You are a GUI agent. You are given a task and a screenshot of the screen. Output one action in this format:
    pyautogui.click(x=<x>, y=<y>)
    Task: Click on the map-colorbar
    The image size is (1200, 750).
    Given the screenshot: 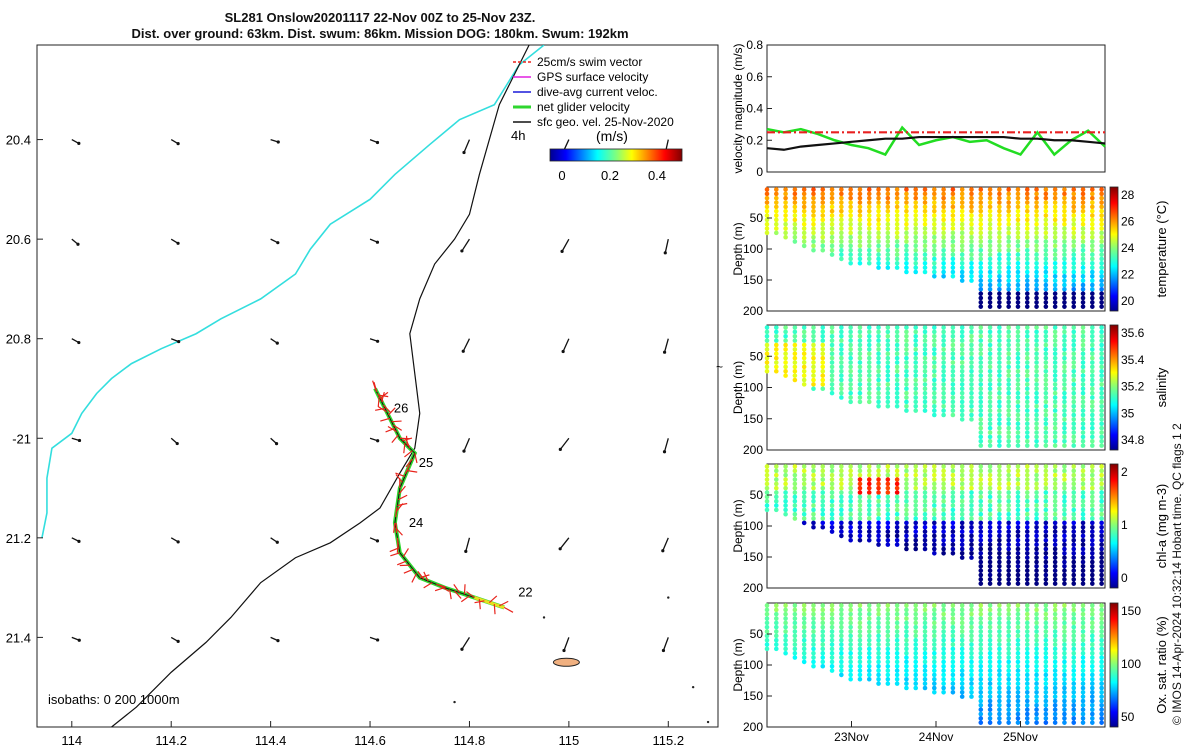 What is the action you would take?
    pyautogui.click(x=616, y=155)
    